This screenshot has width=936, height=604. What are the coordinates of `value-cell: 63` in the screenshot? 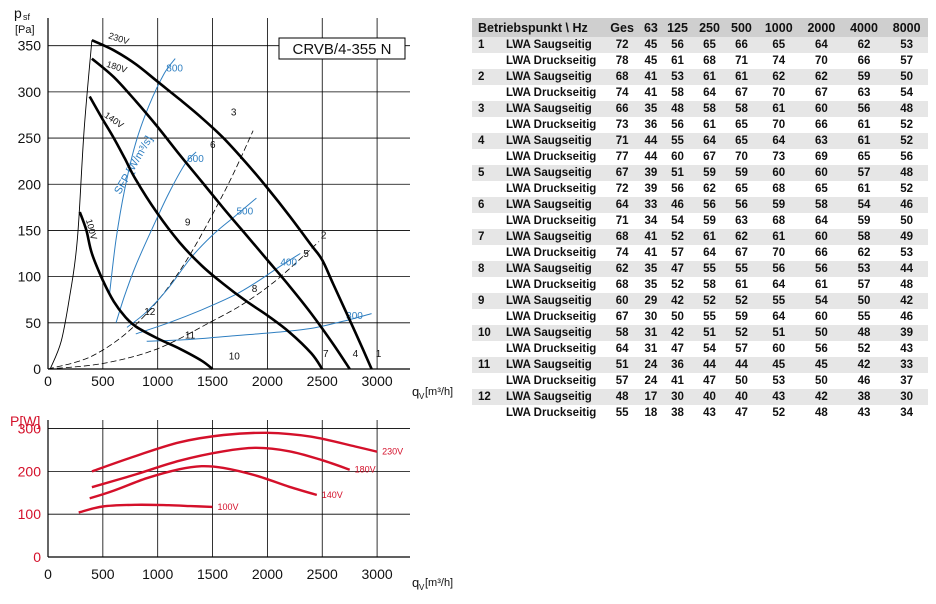 It's located at (821, 141).